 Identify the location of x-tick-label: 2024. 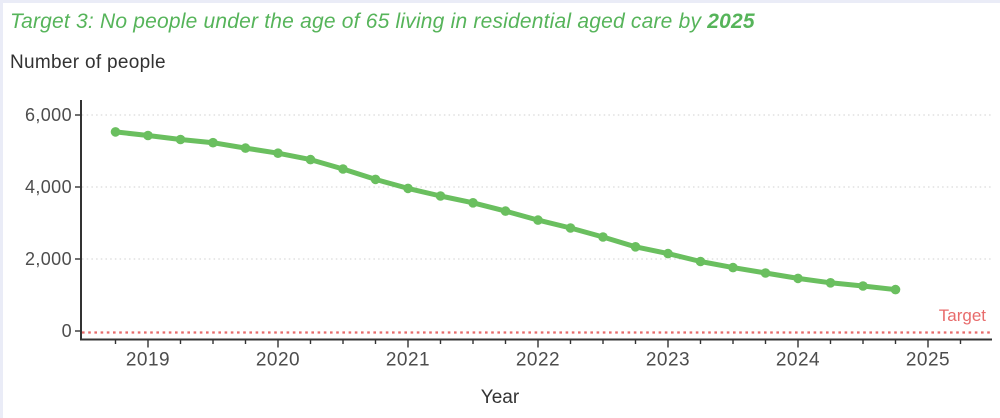
(798, 360).